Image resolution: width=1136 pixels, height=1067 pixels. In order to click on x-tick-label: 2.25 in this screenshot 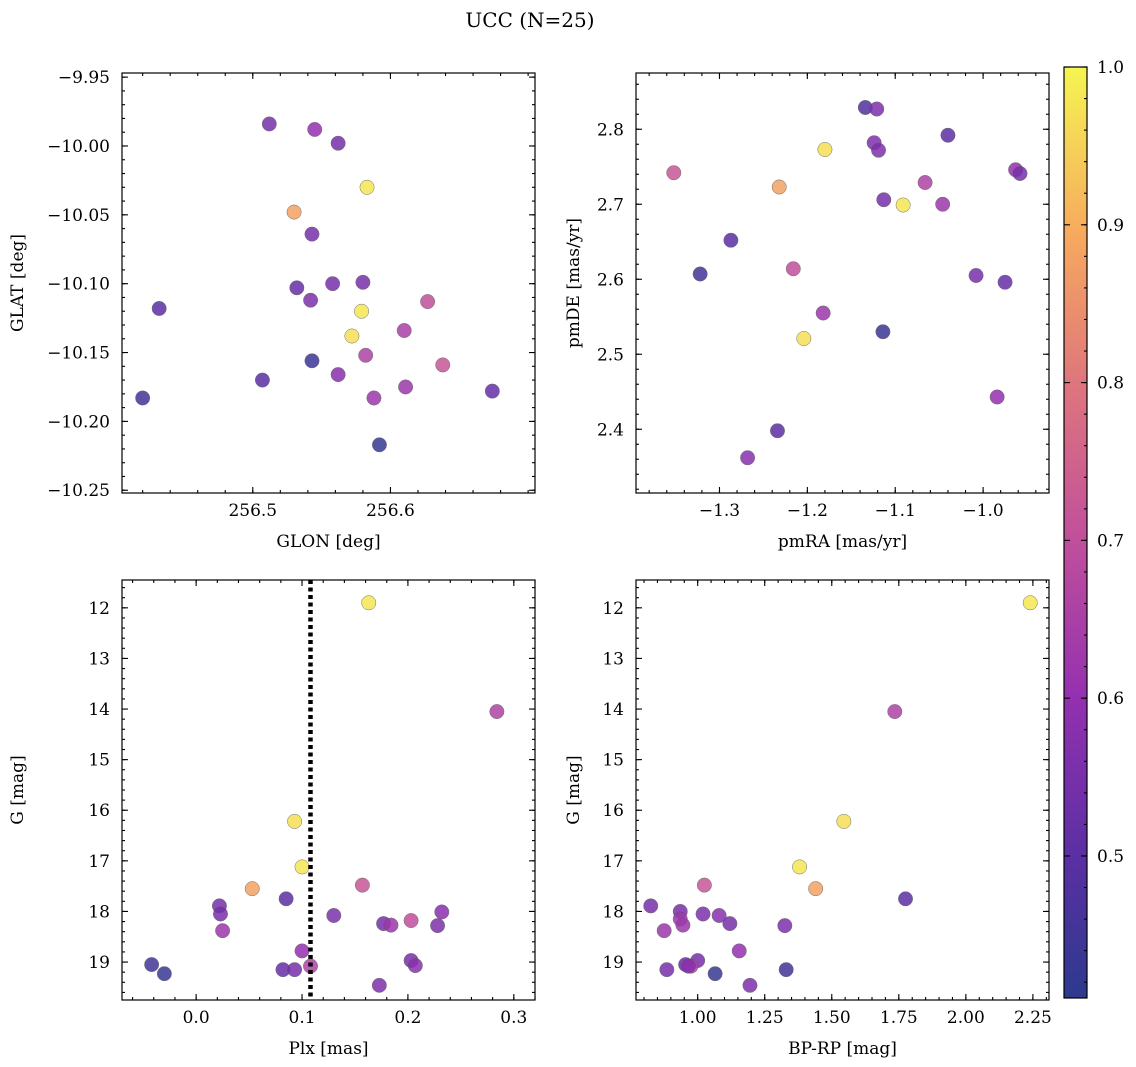, I will do `click(1033, 1018)`.